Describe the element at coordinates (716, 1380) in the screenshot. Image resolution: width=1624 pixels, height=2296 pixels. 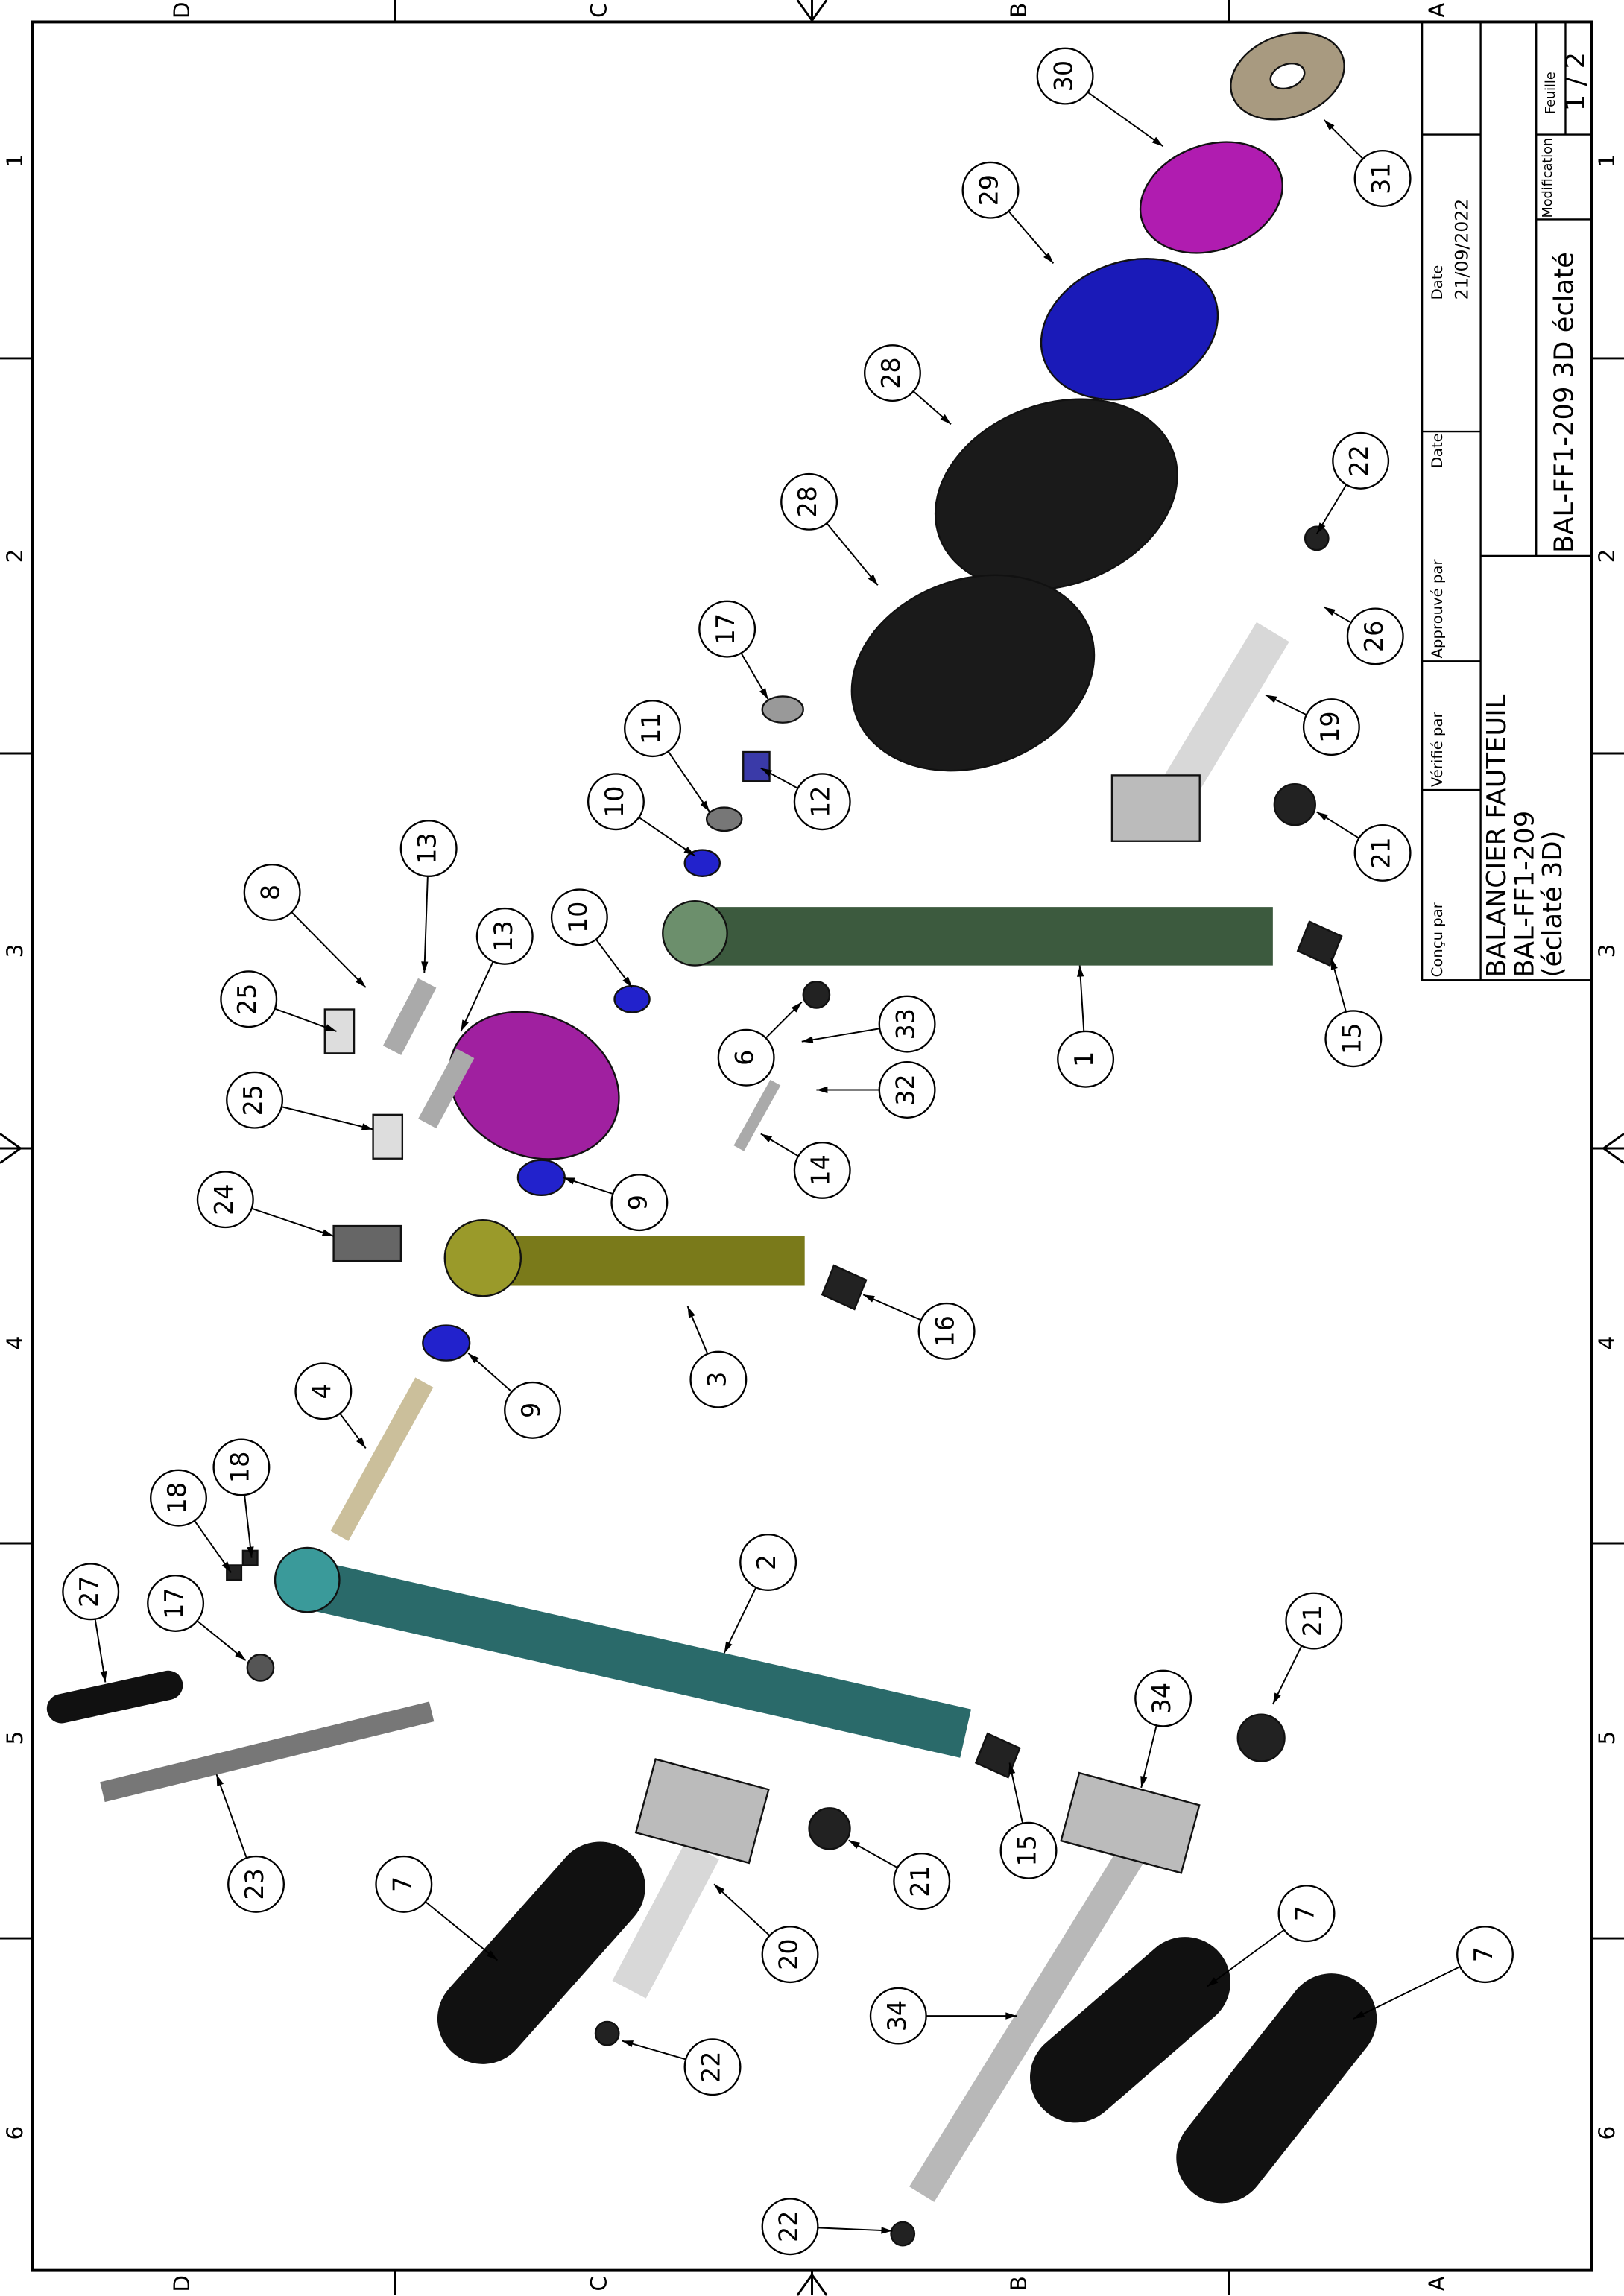
I see `balloon-label: 3` at that location.